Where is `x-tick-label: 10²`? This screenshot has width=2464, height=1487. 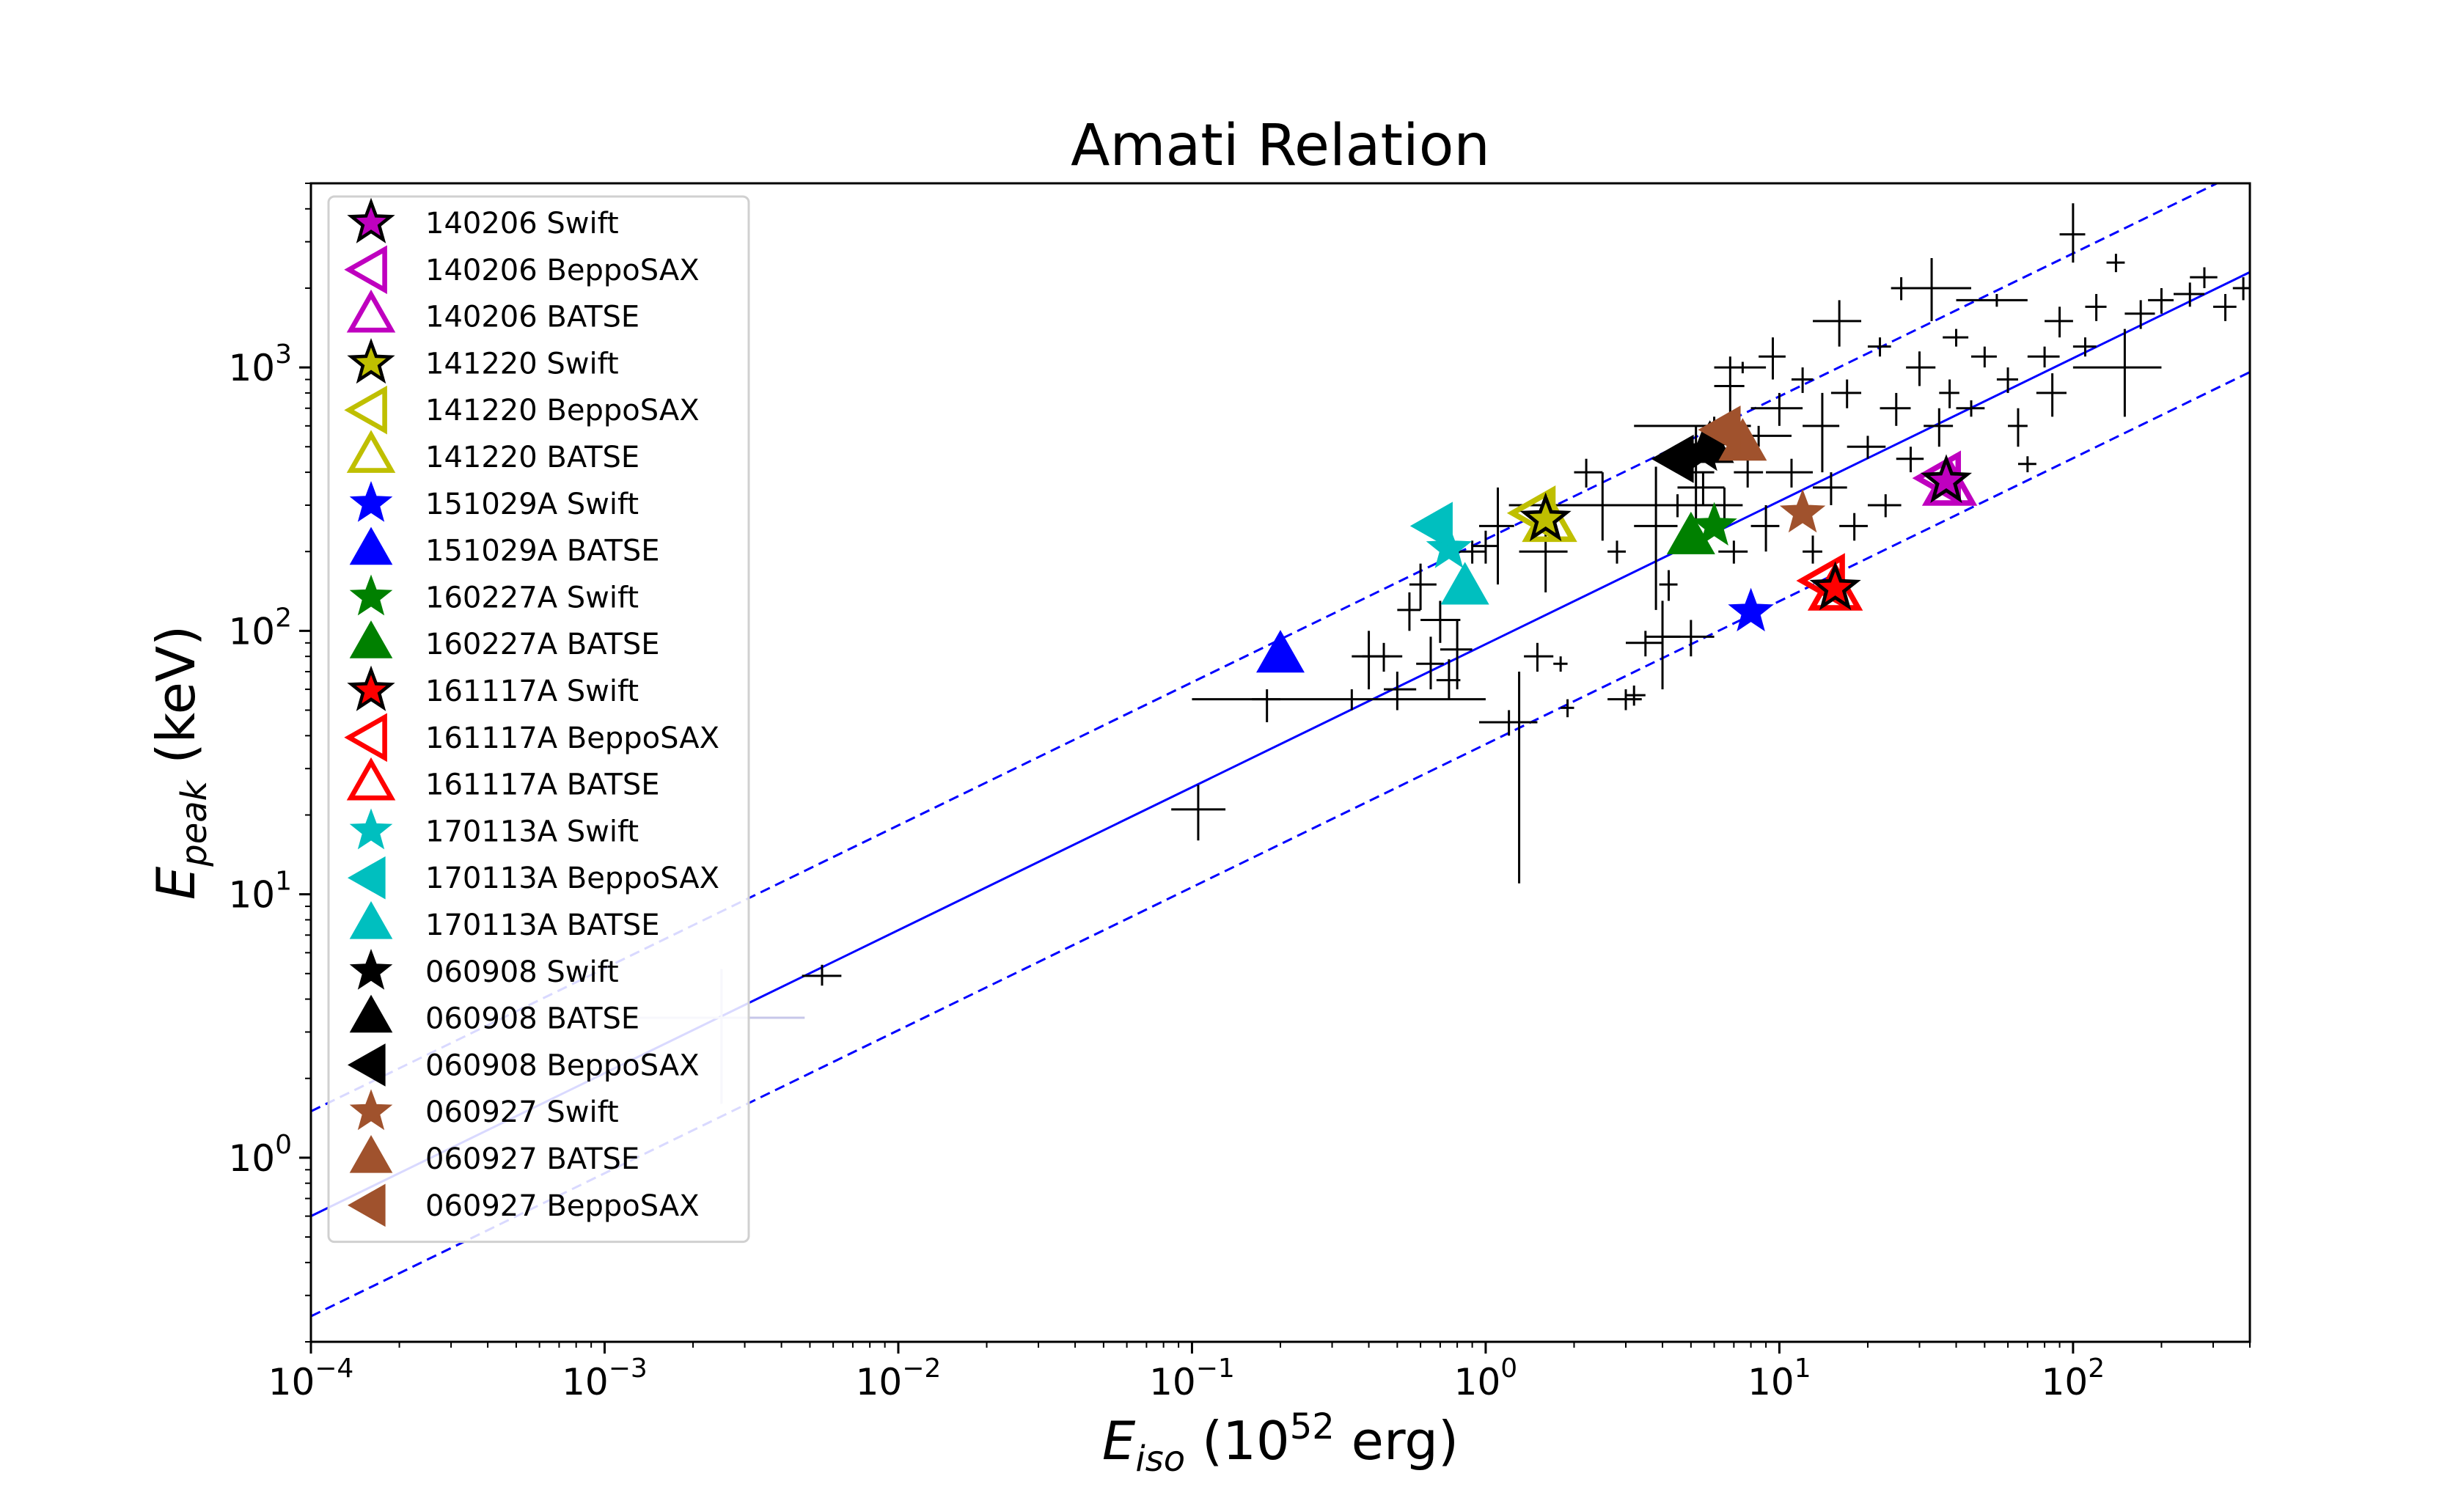 x-tick-label: 10² is located at coordinates (2073, 1378).